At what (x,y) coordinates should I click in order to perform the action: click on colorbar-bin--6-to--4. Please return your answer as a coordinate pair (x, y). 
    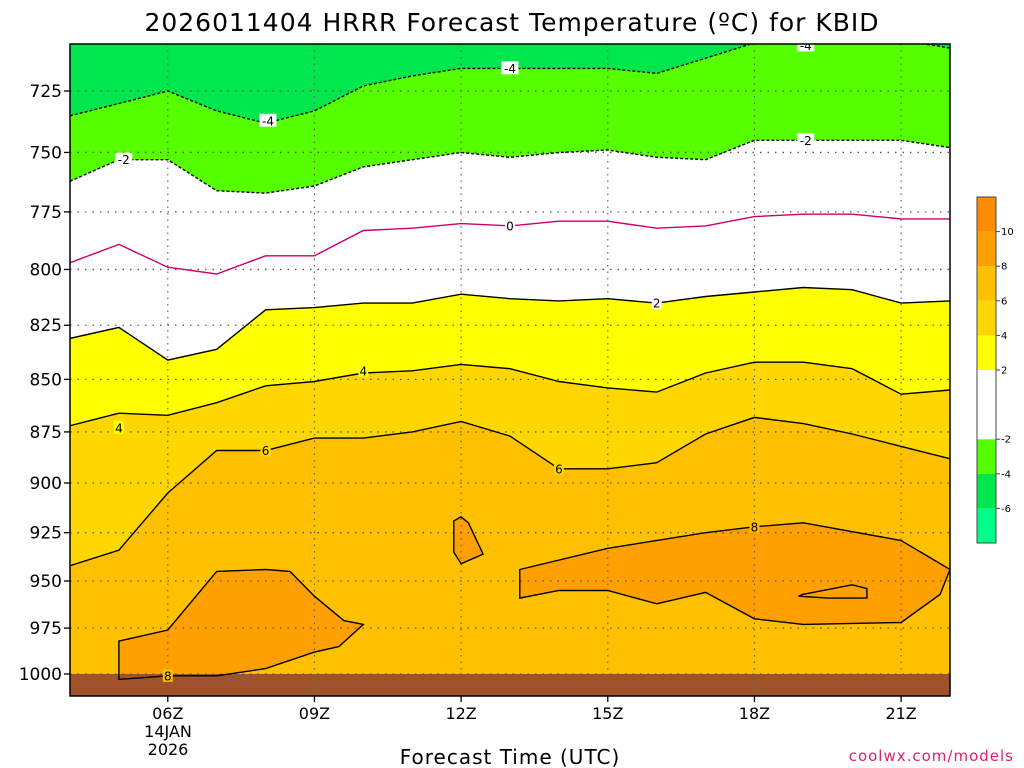
    Looking at the image, I should click on (986, 491).